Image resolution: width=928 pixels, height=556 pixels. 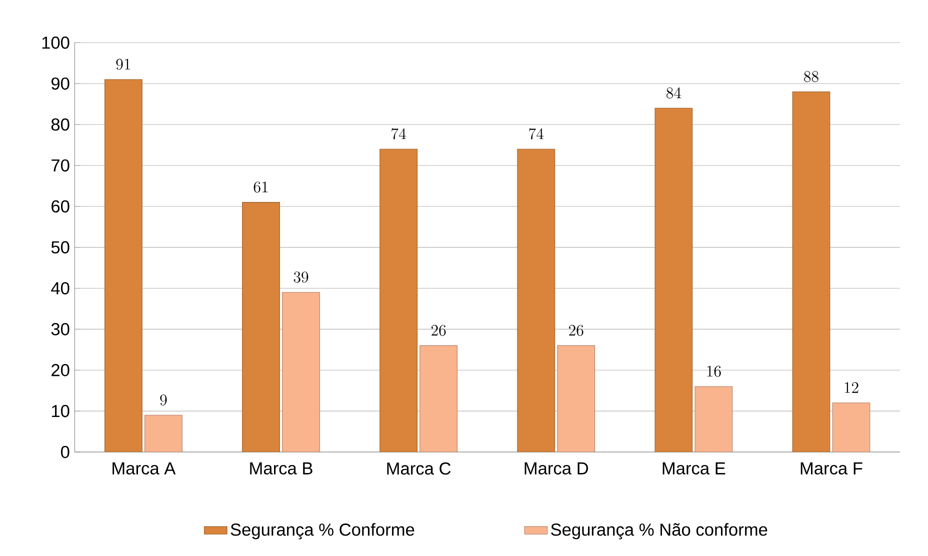 What do you see at coordinates (61, 206) in the screenshot?
I see `y-tick-label: 60` at bounding box center [61, 206].